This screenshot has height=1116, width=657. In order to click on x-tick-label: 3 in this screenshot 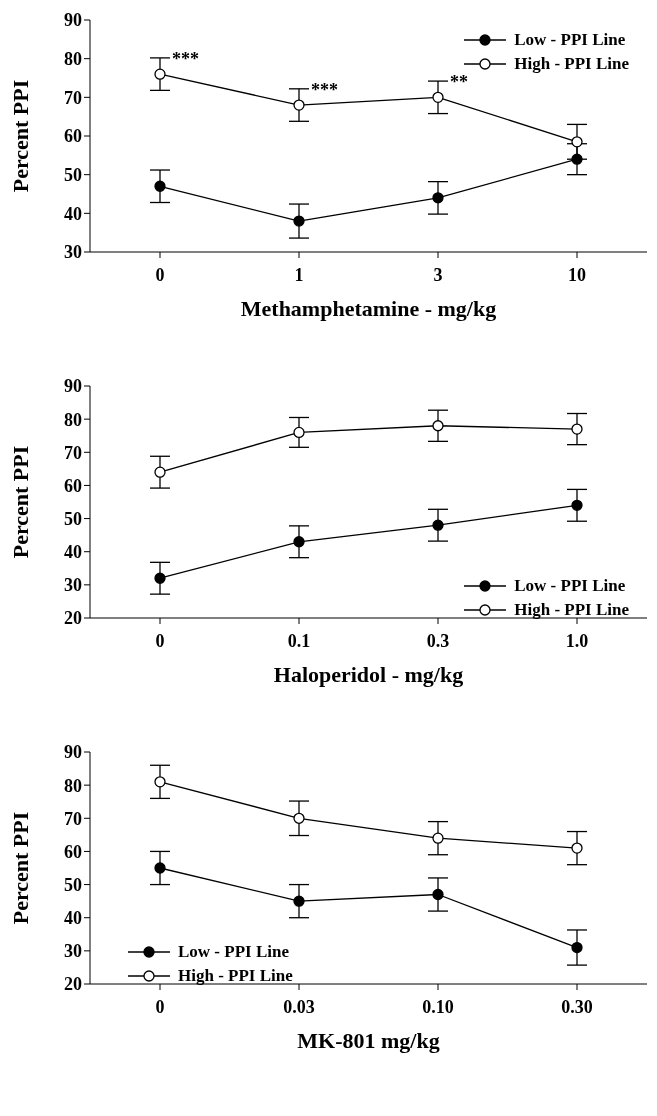, I will do `click(438, 274)`.